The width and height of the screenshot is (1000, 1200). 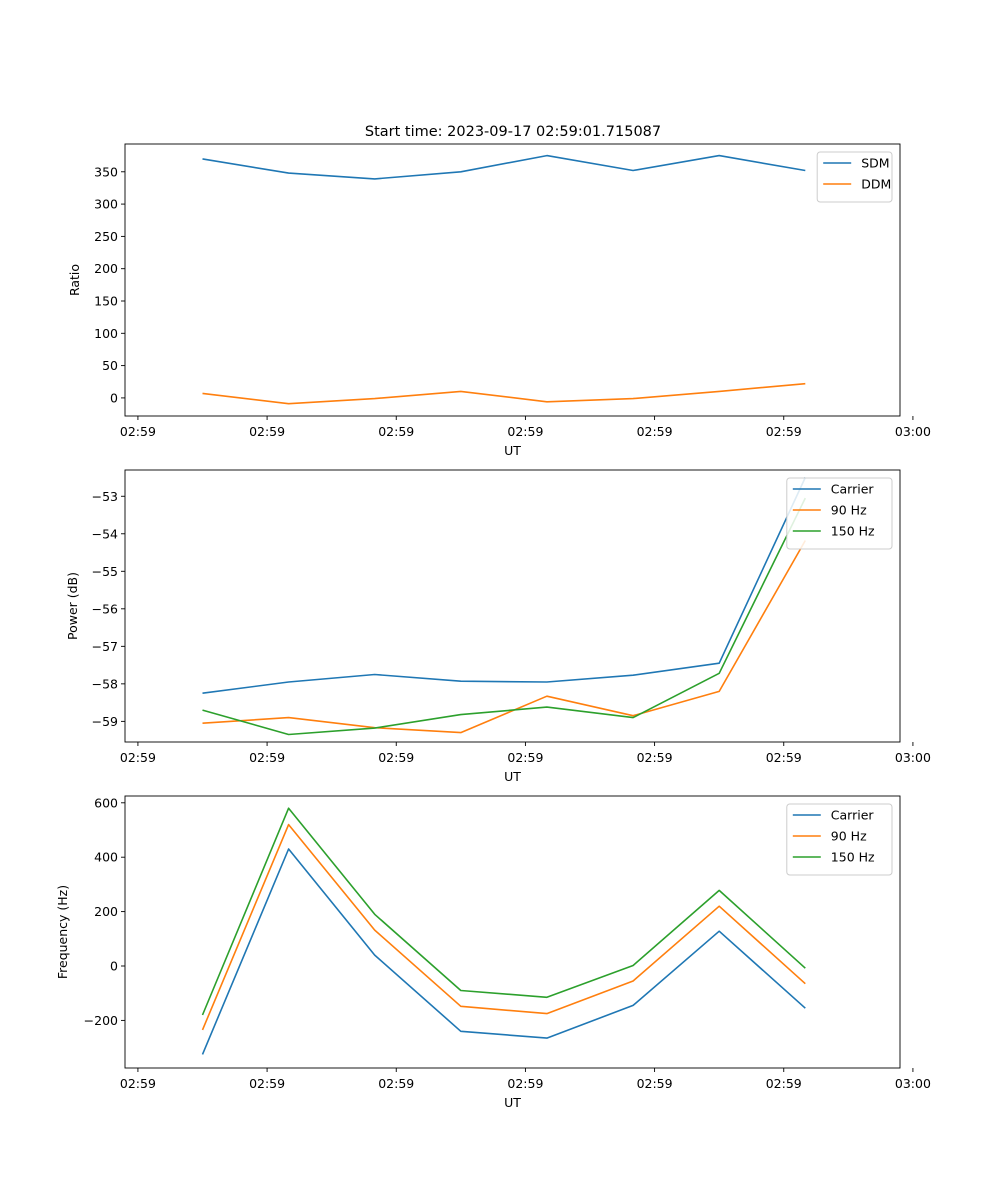 I want to click on y-tick-label: 150, so click(x=106, y=300).